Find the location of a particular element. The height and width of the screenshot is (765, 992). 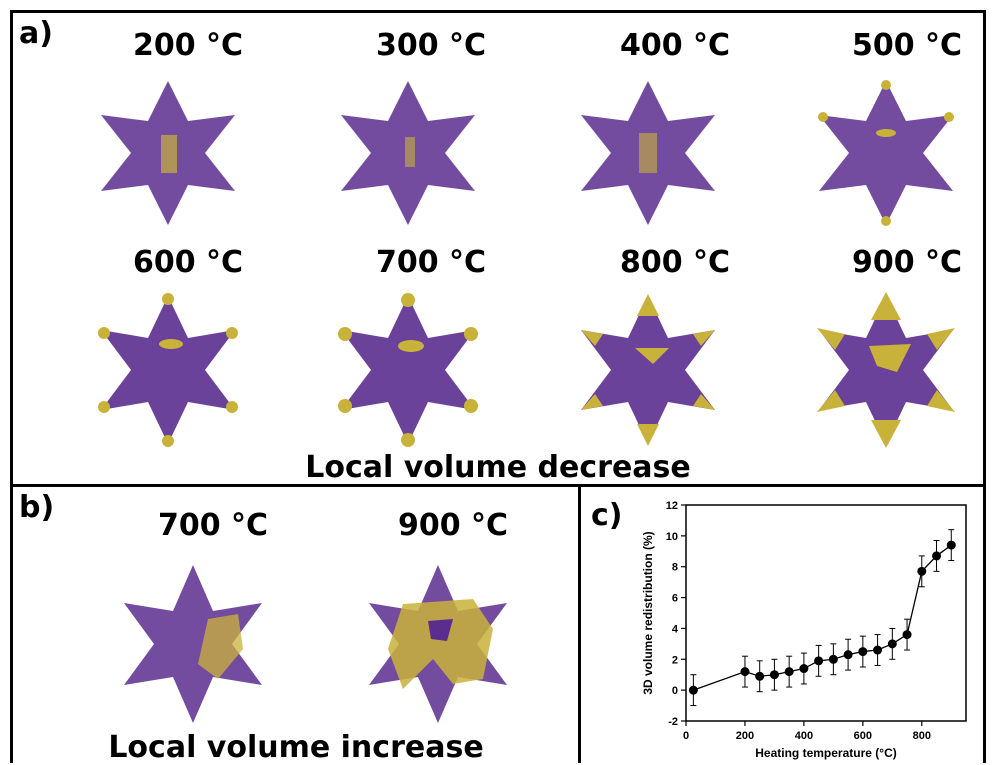

temp-label-200: 200 °C is located at coordinates (188, 45).